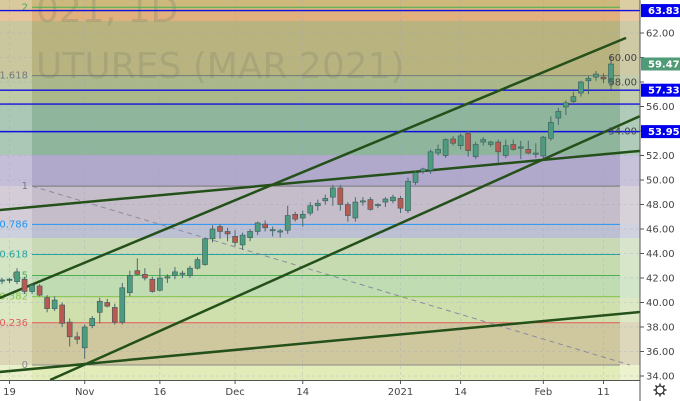 The image size is (680, 401). What do you see at coordinates (660, 230) in the screenshot?
I see `price-tick-label: 46.00` at bounding box center [660, 230].